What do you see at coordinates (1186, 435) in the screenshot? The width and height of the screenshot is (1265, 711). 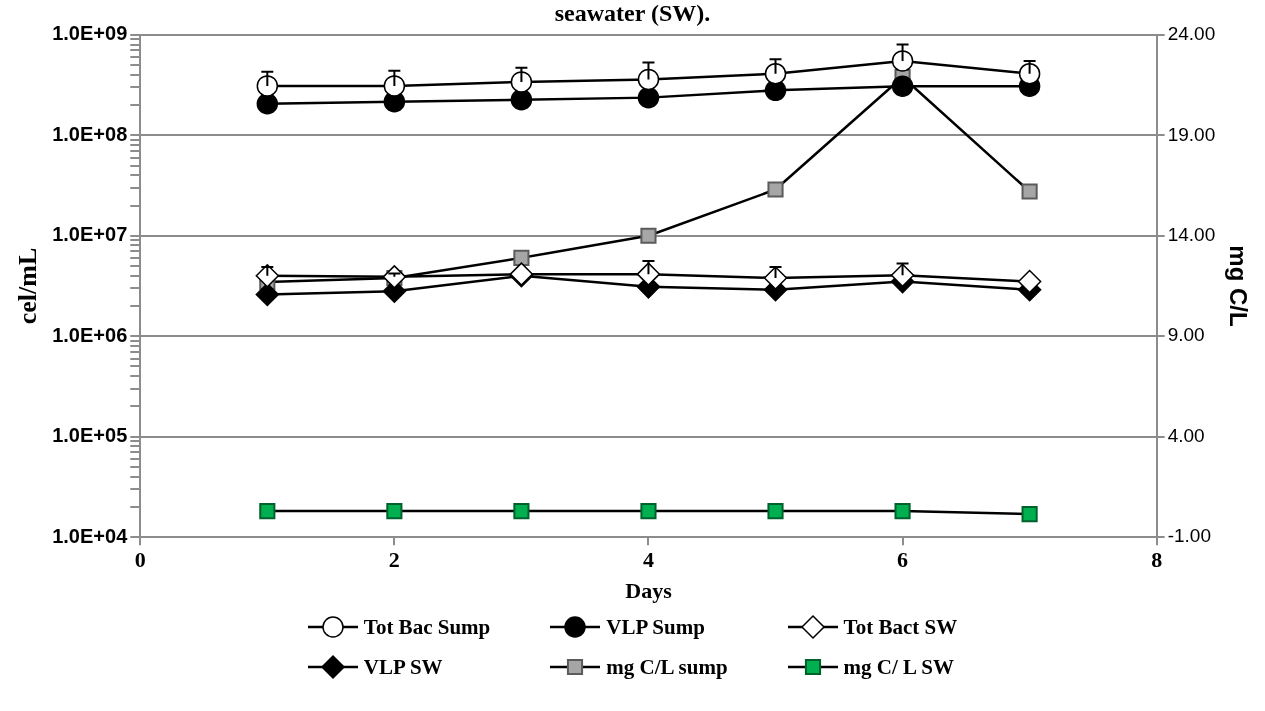 I see `y2-tick-label: 4.00` at bounding box center [1186, 435].